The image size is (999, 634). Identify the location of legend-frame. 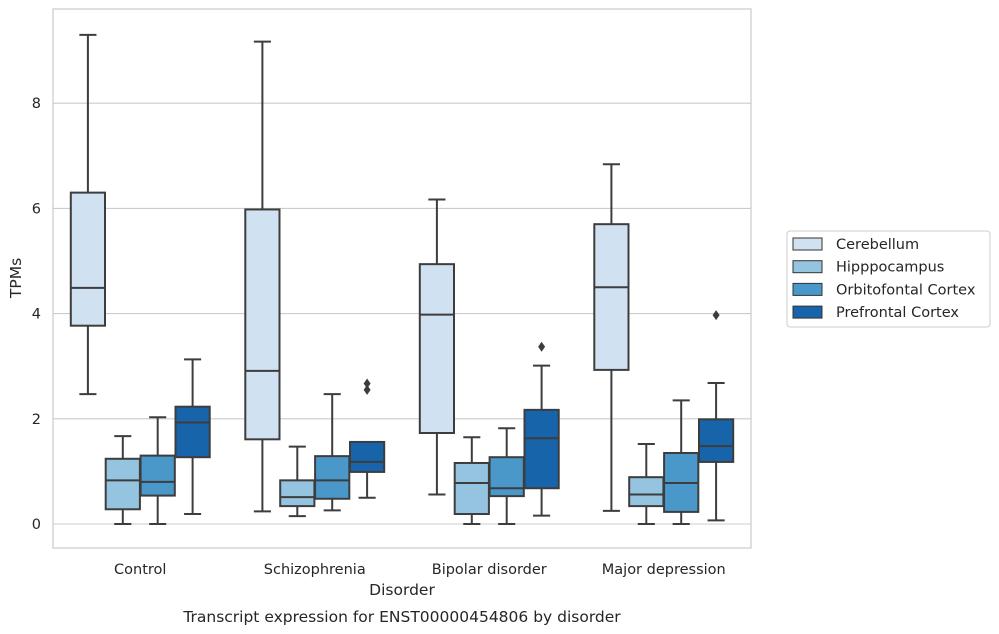
(888, 279).